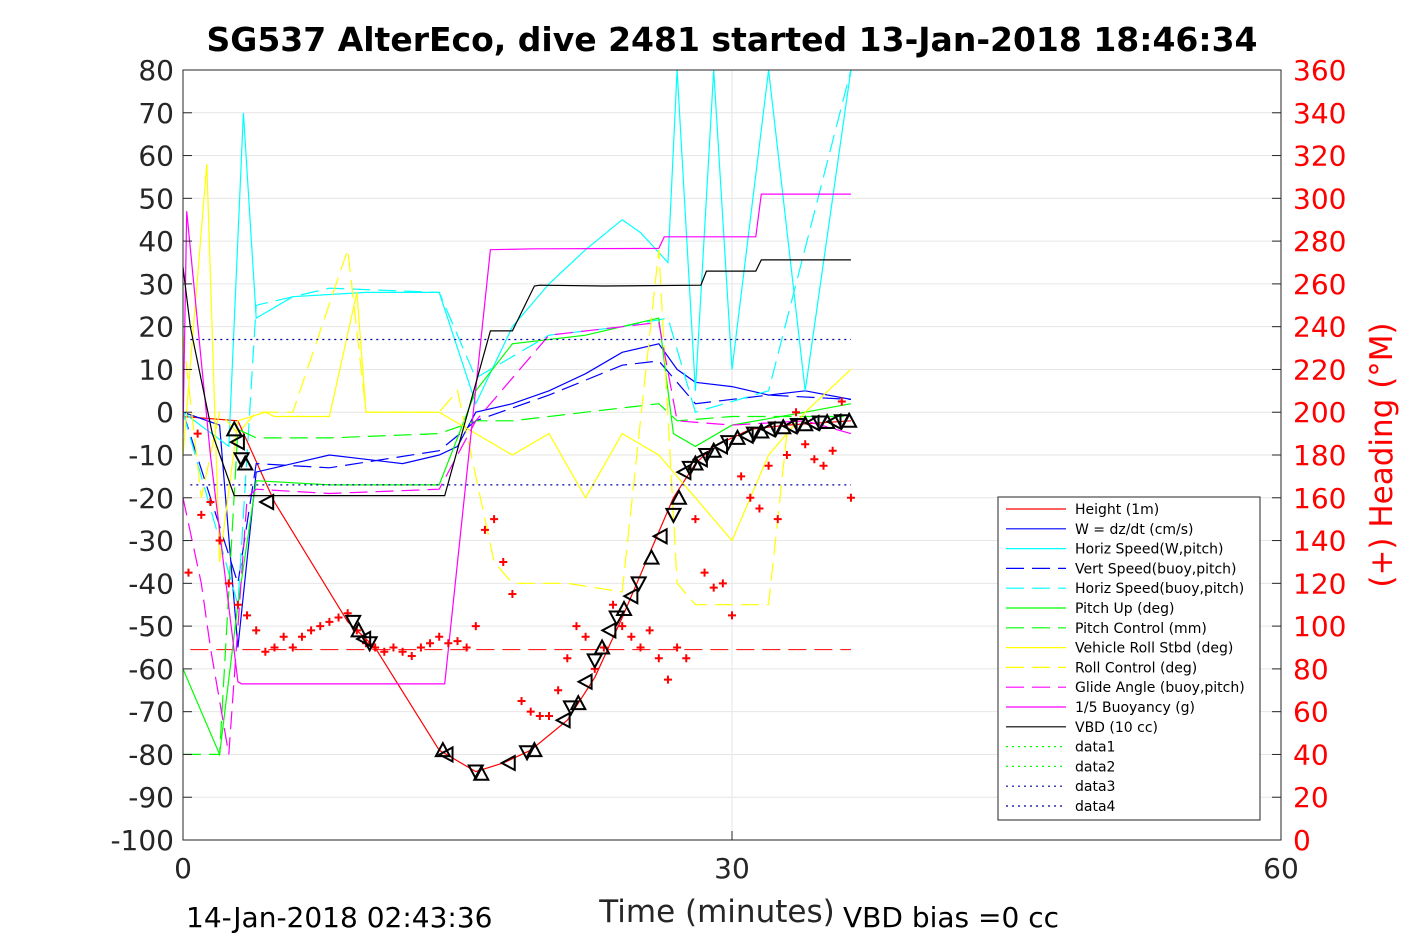 This screenshot has height=945, width=1417. I want to click on y-tick-label: 0, so click(165, 412).